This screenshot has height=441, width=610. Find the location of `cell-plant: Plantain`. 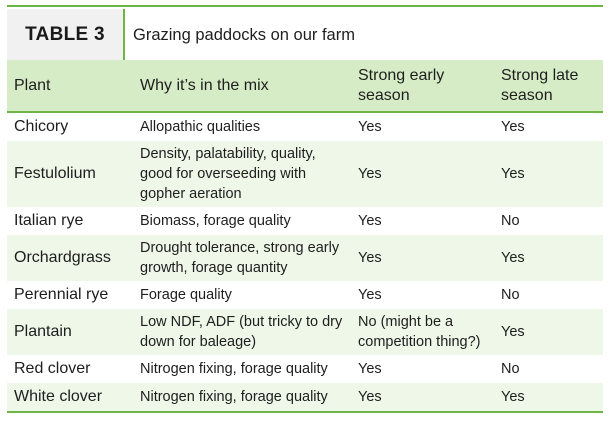

cell-plant: Plantain is located at coordinates (70, 332).